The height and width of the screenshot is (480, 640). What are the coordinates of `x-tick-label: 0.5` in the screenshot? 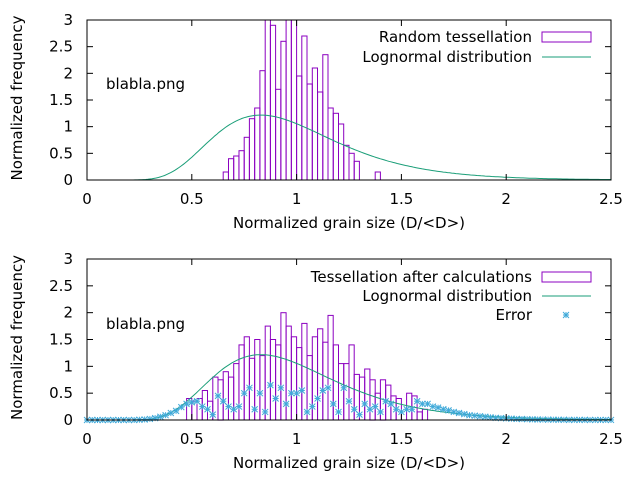 It's located at (192, 439).